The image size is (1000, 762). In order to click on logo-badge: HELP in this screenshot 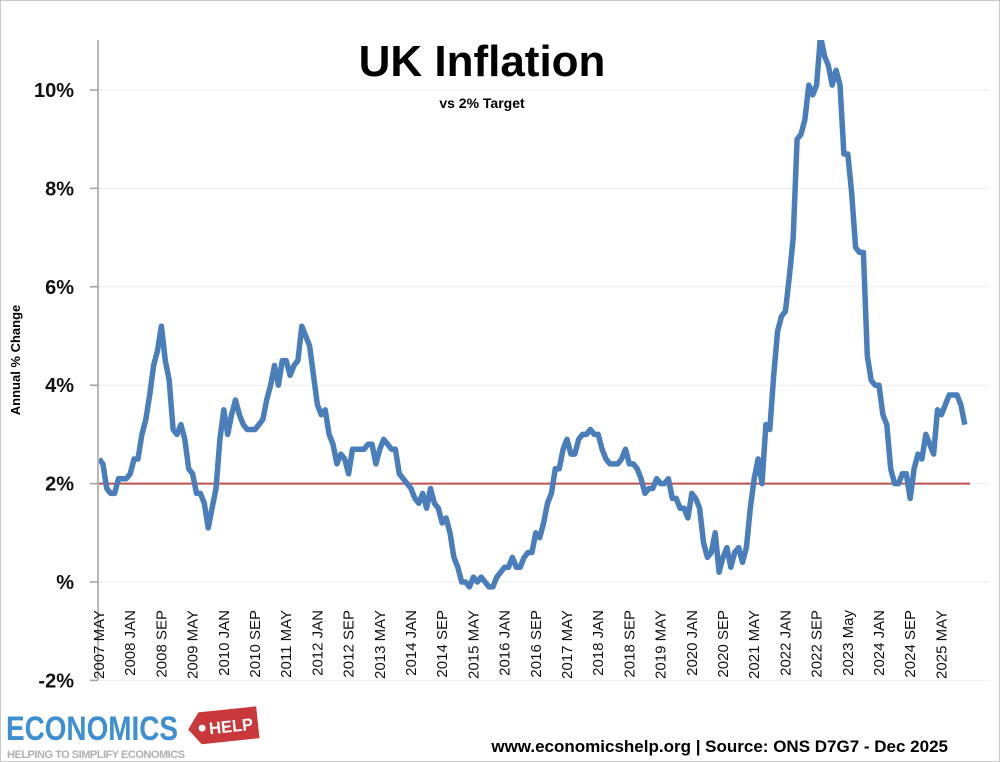, I will do `click(224, 725)`.